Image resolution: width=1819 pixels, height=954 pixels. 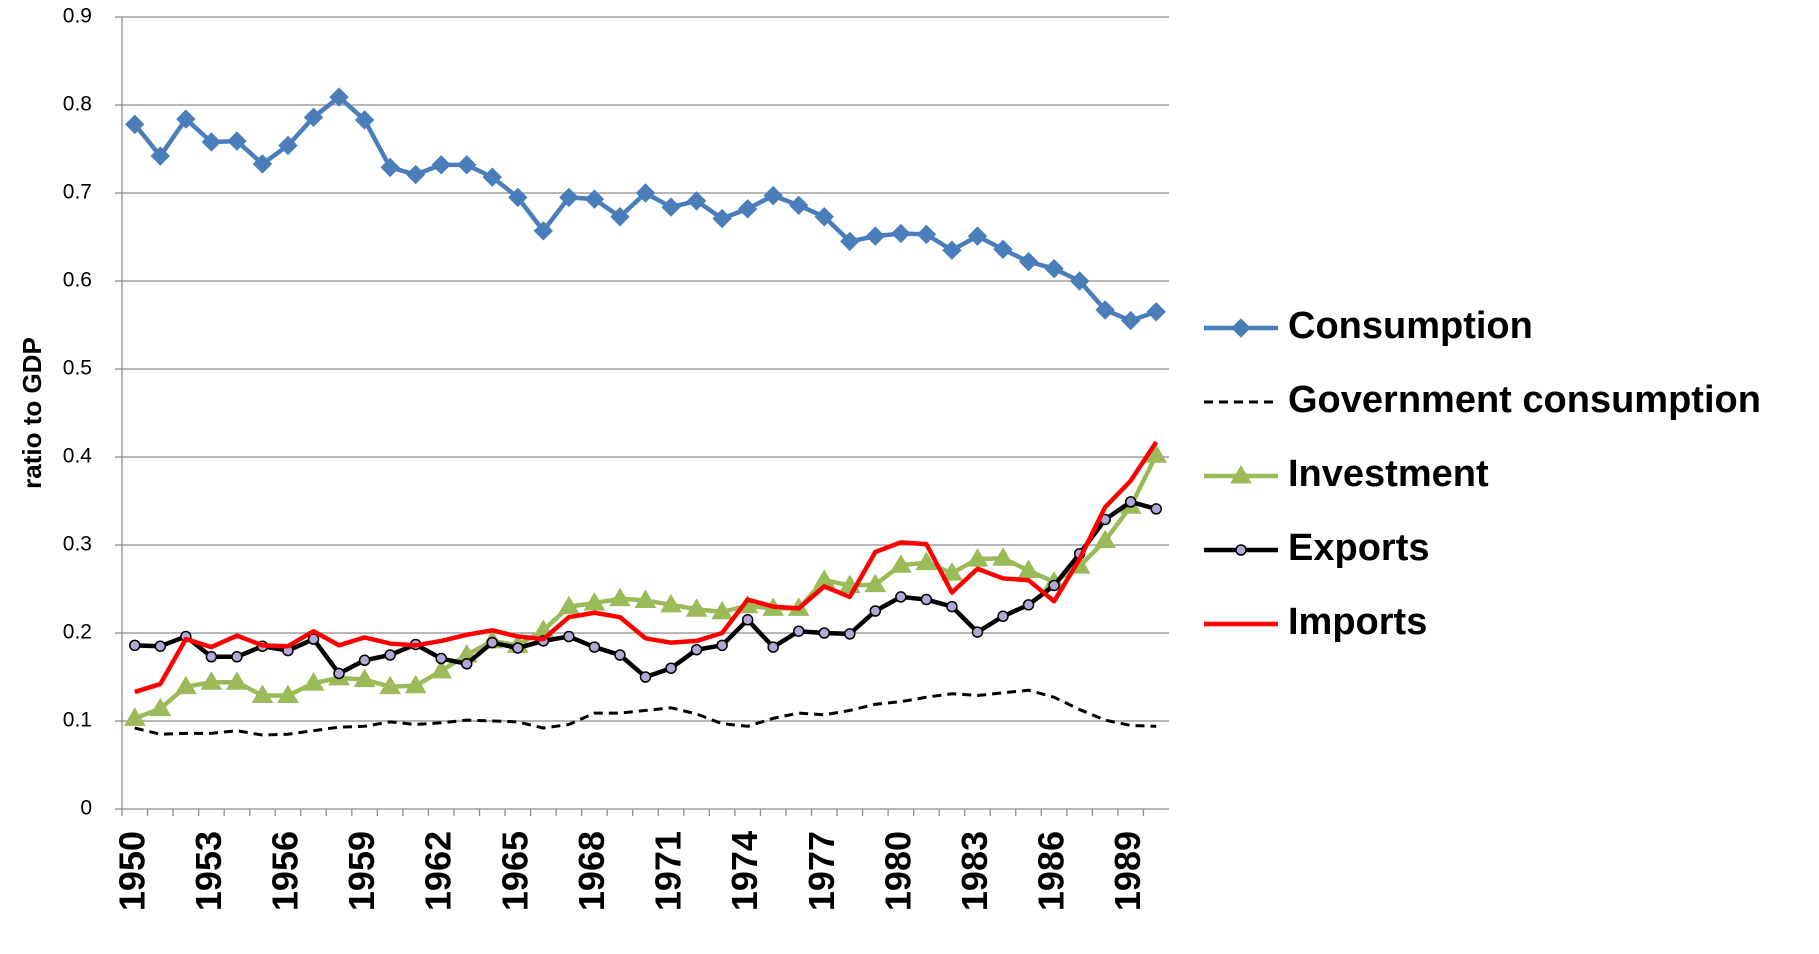 I want to click on y-tick-label: 0.6, so click(x=77, y=280).